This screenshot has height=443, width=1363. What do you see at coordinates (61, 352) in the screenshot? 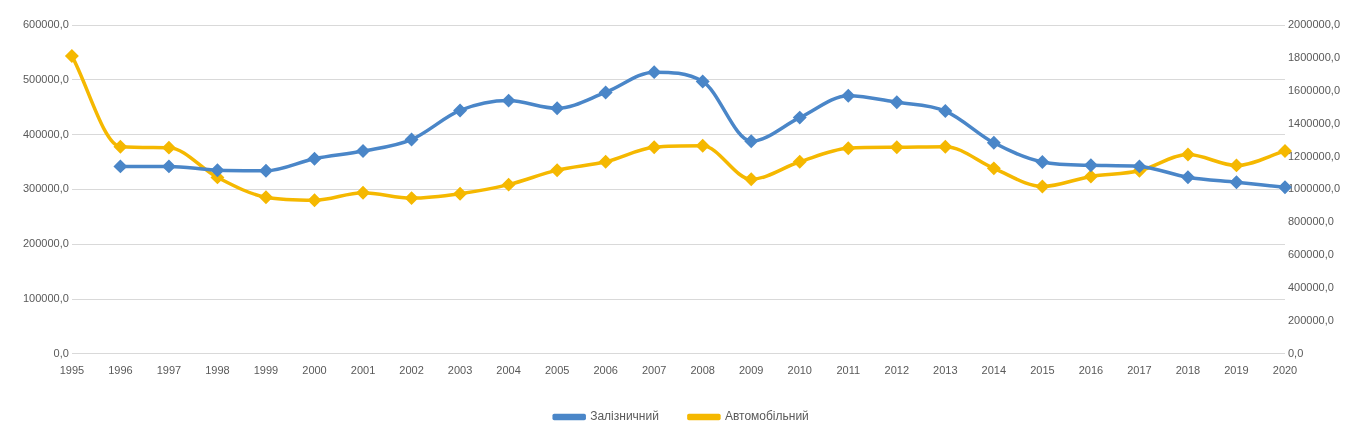
I see `y-tick-label: 0,0` at bounding box center [61, 352].